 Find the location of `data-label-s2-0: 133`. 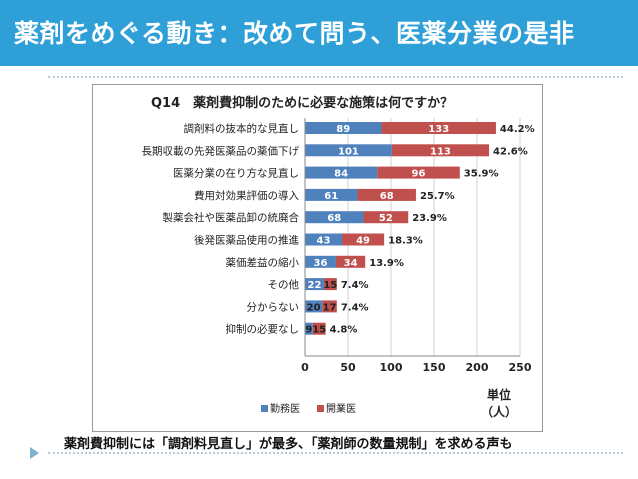

data-label-s2-0: 133 is located at coordinates (438, 129).